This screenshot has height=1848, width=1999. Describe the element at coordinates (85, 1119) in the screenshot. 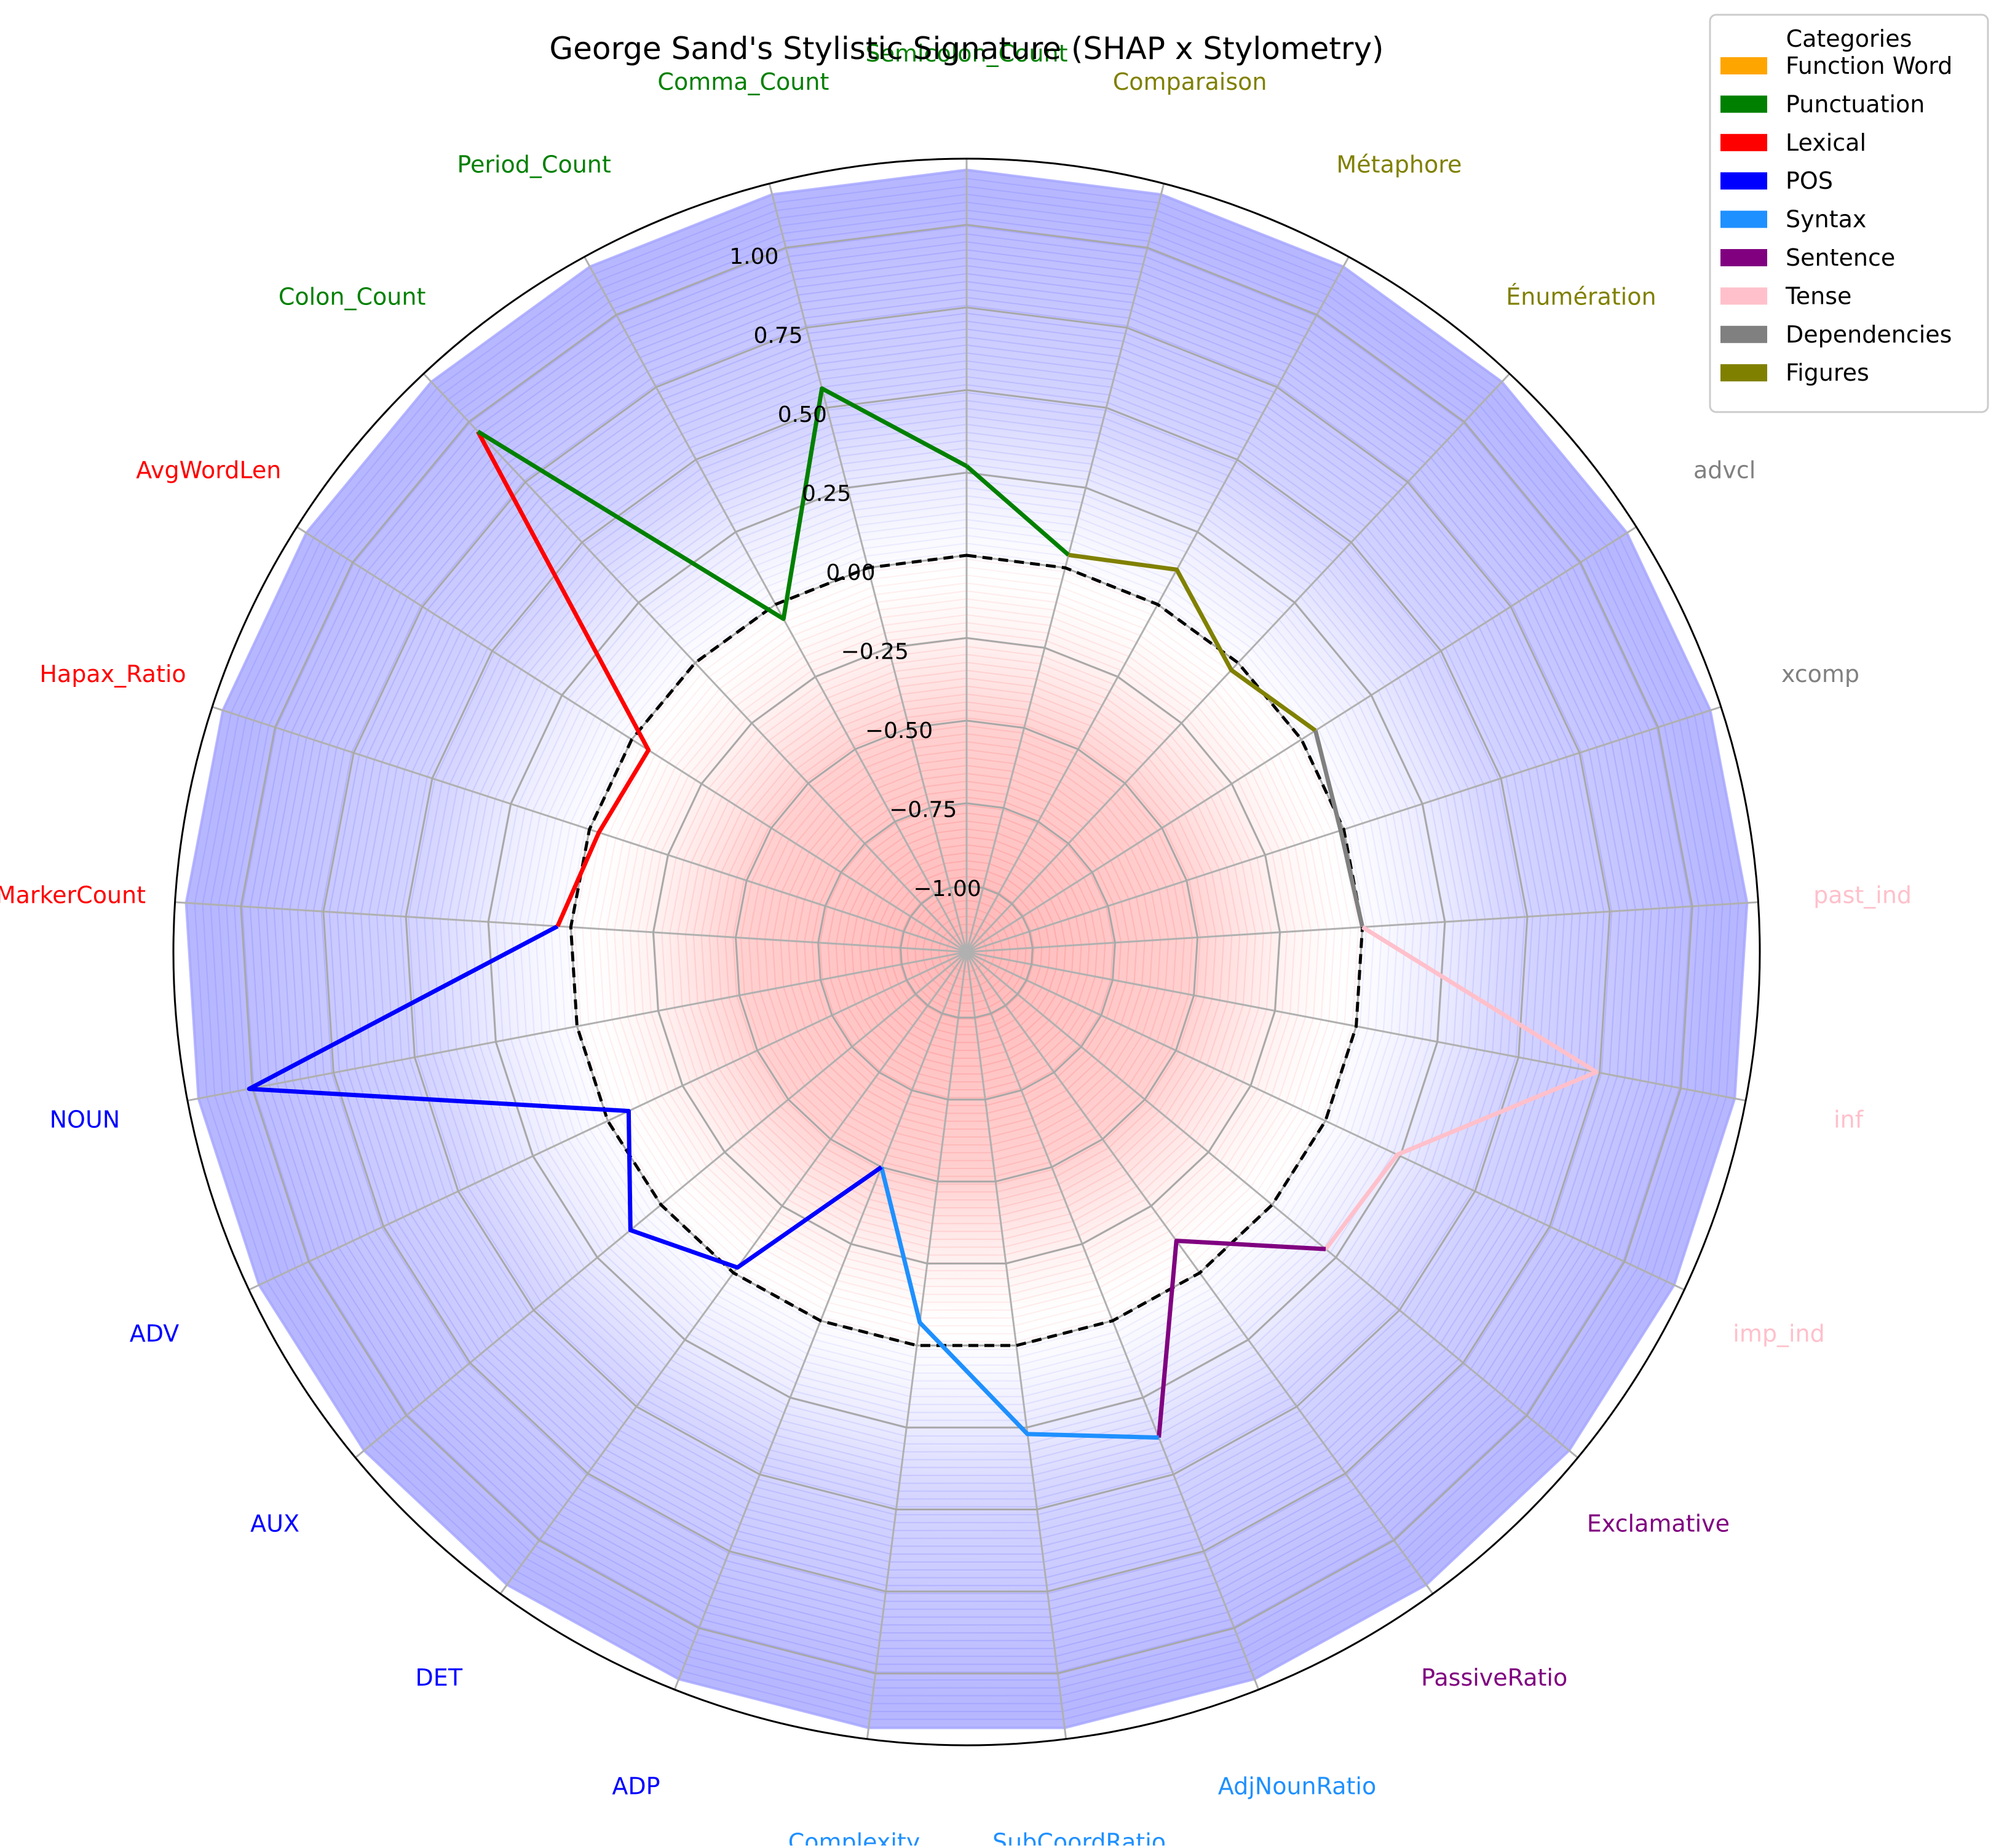

I see `axis-label: NOUN` at that location.